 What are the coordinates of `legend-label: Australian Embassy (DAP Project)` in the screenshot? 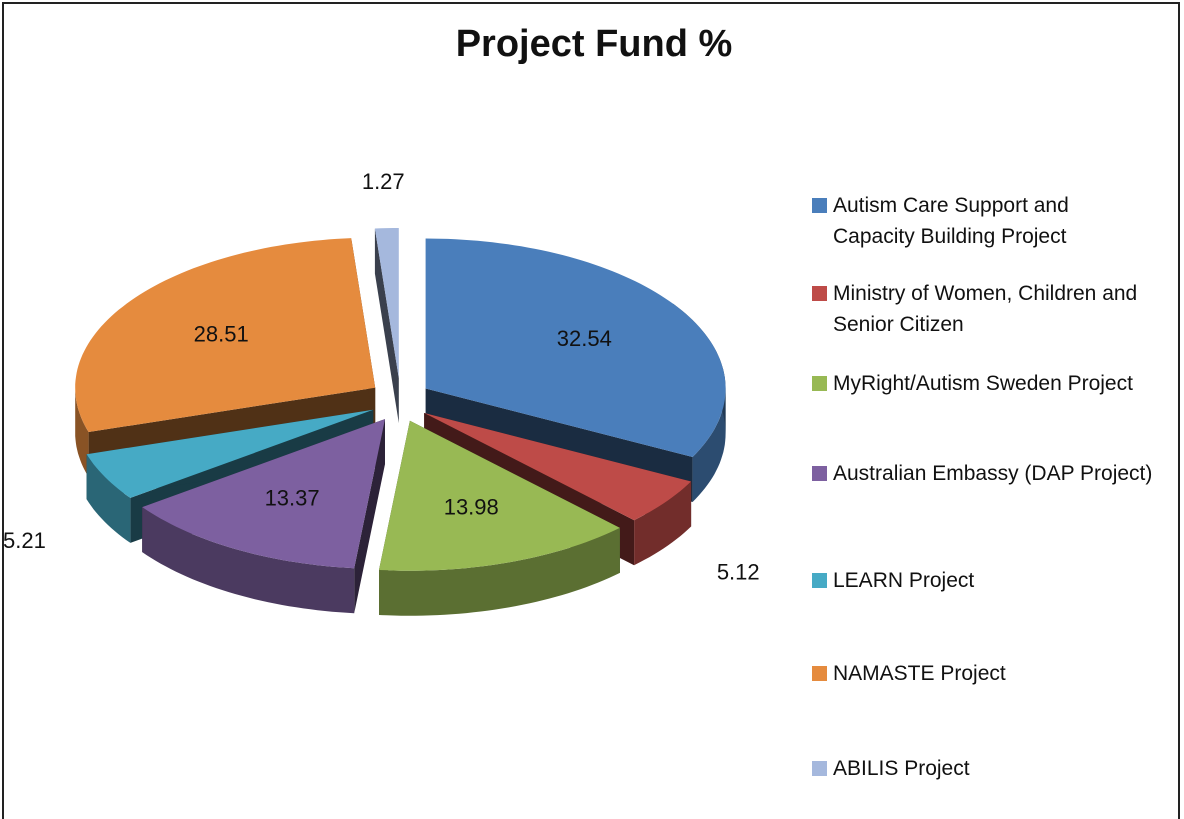 It's located at (993, 473).